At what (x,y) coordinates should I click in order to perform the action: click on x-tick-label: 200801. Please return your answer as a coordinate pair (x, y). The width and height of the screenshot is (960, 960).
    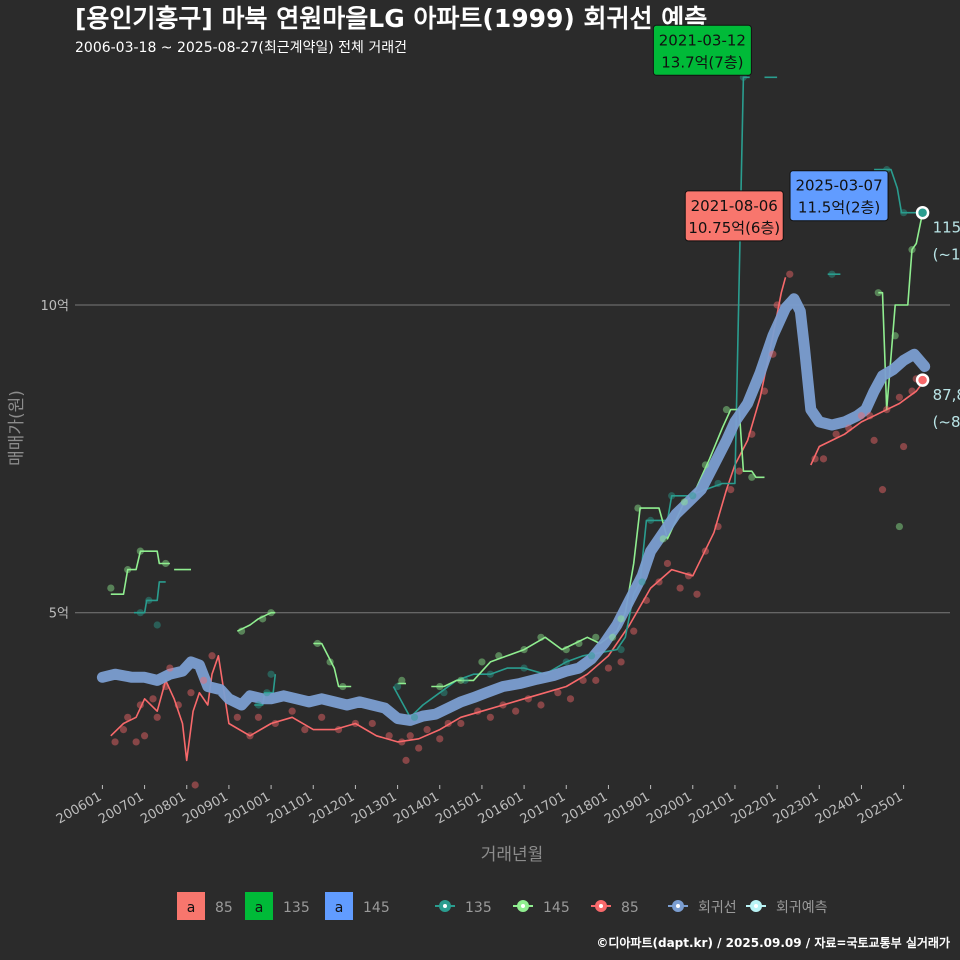
    Looking at the image, I should click on (163, 808).